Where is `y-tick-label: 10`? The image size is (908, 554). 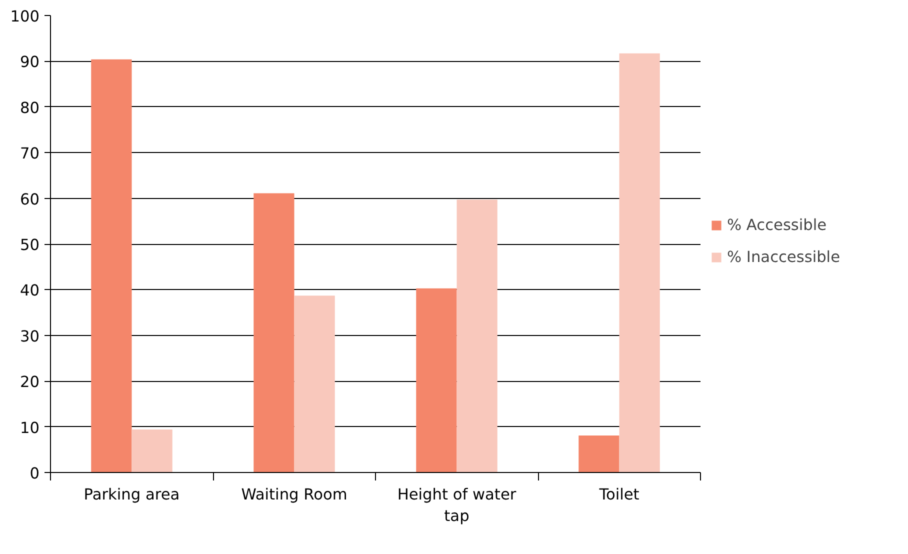 y-tick-label: 10 is located at coordinates (30, 427).